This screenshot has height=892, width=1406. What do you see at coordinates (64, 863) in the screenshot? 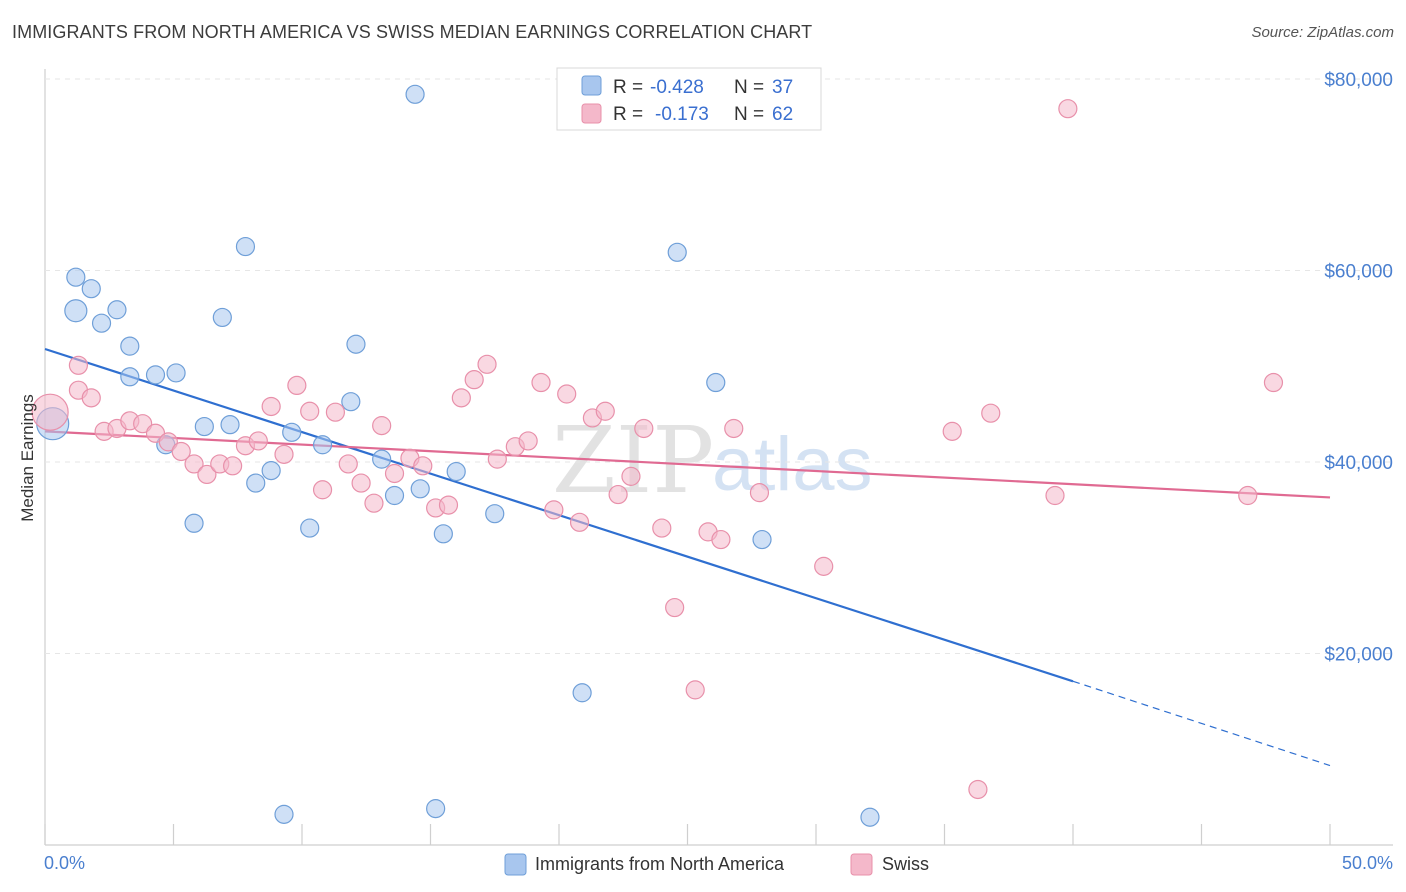
I see `x-tick-label-min: 0.0%` at bounding box center [64, 863].